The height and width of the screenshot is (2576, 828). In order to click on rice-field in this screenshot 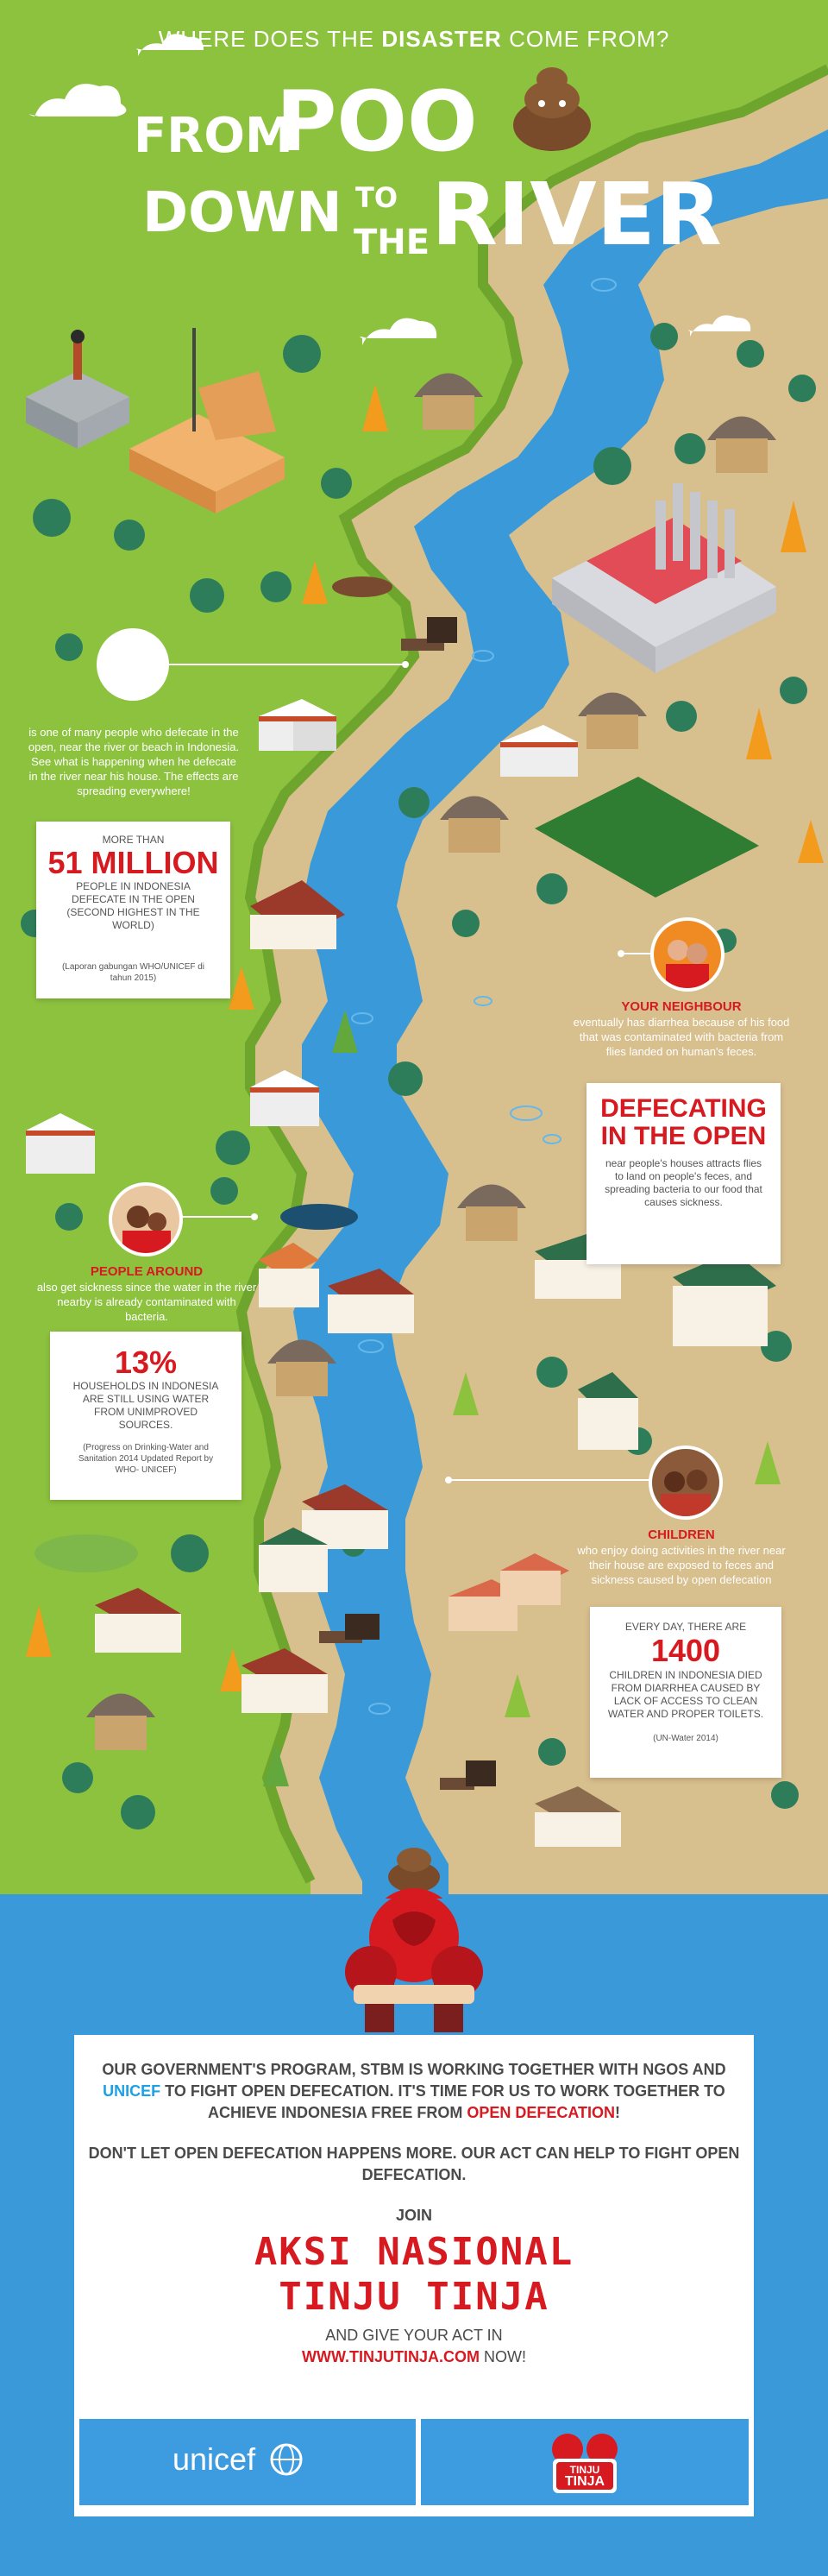, I will do `click(647, 837)`.